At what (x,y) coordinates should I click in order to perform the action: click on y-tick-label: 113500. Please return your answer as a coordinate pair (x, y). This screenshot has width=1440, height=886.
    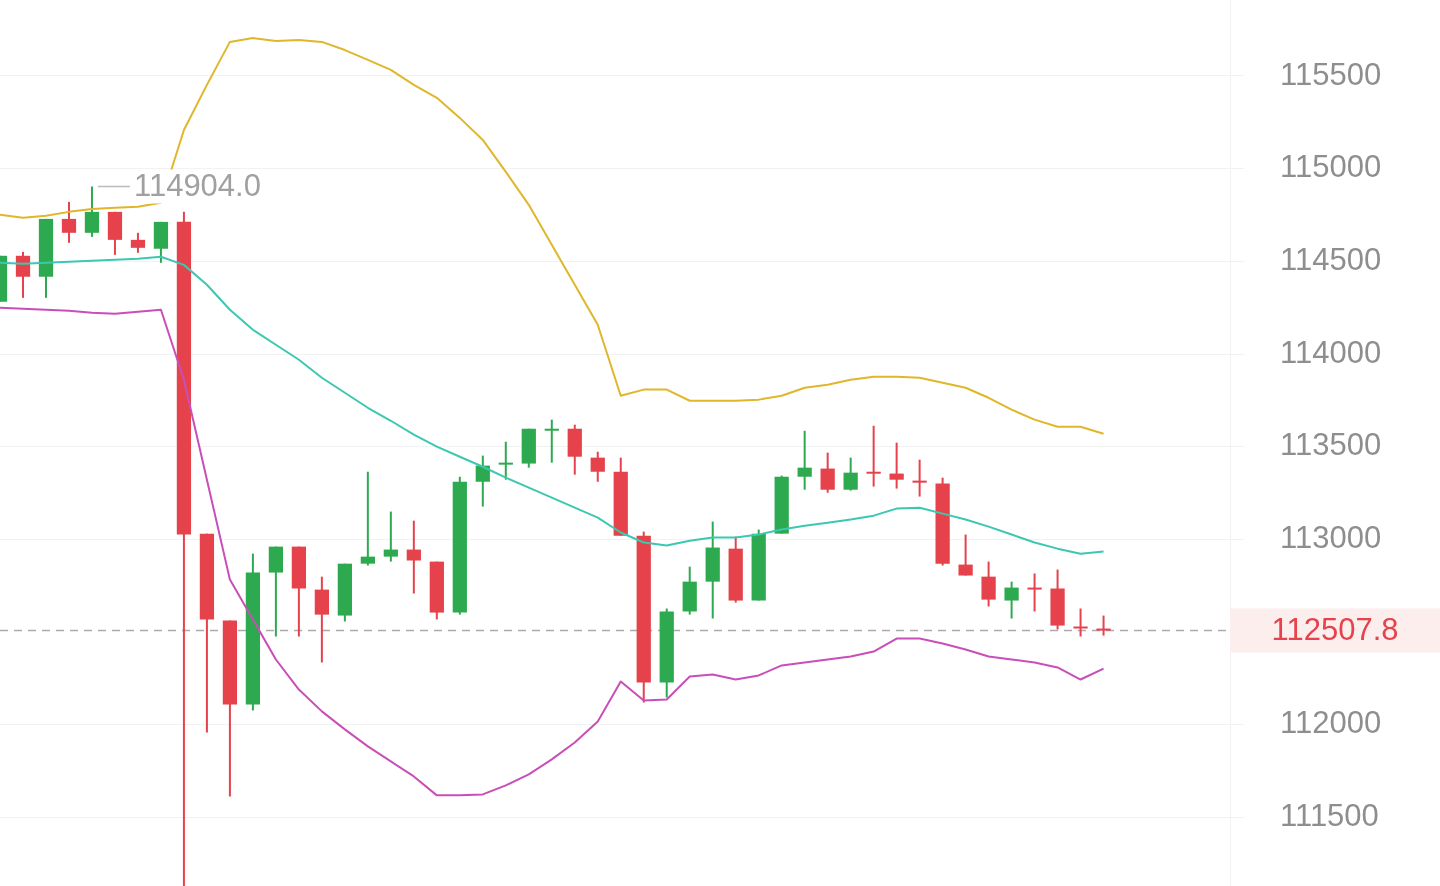
    Looking at the image, I should click on (1331, 445).